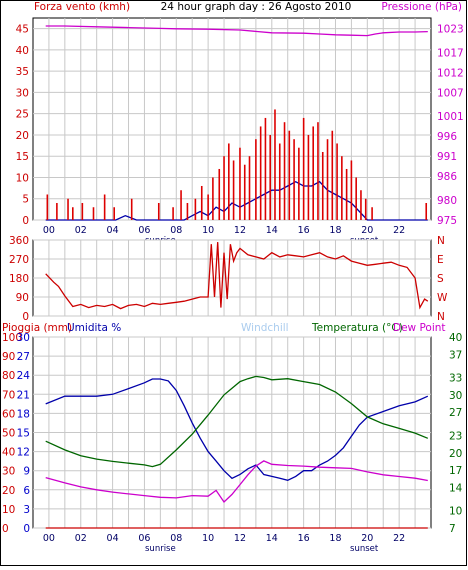 Image resolution: width=468 pixels, height=570 pixels. What do you see at coordinates (450, 117) in the screenshot?
I see `right-tick-label: 1001` at bounding box center [450, 117].